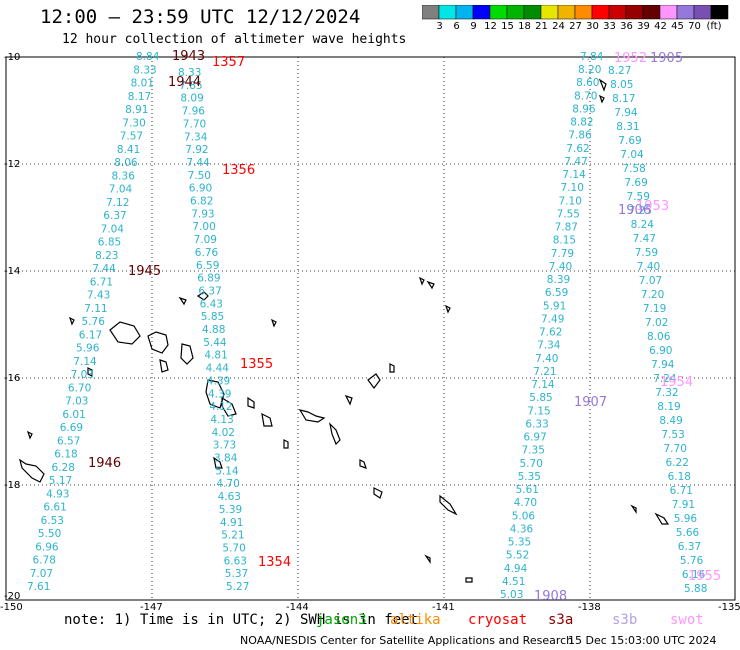  I want to click on wave-height-label: 4.12, so click(220, 407).